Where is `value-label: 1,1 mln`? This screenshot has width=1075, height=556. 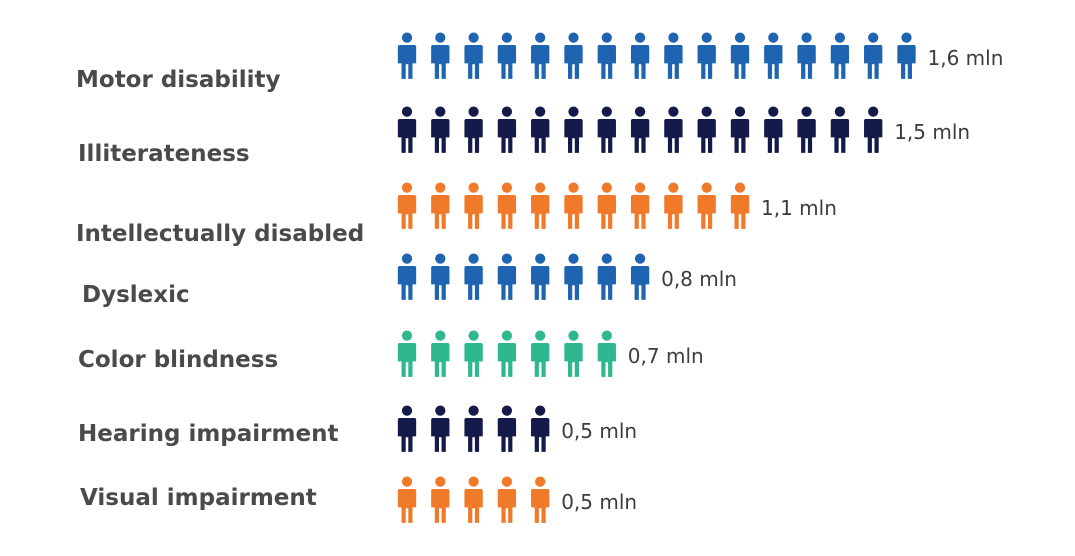 value-label: 1,1 mln is located at coordinates (799, 208).